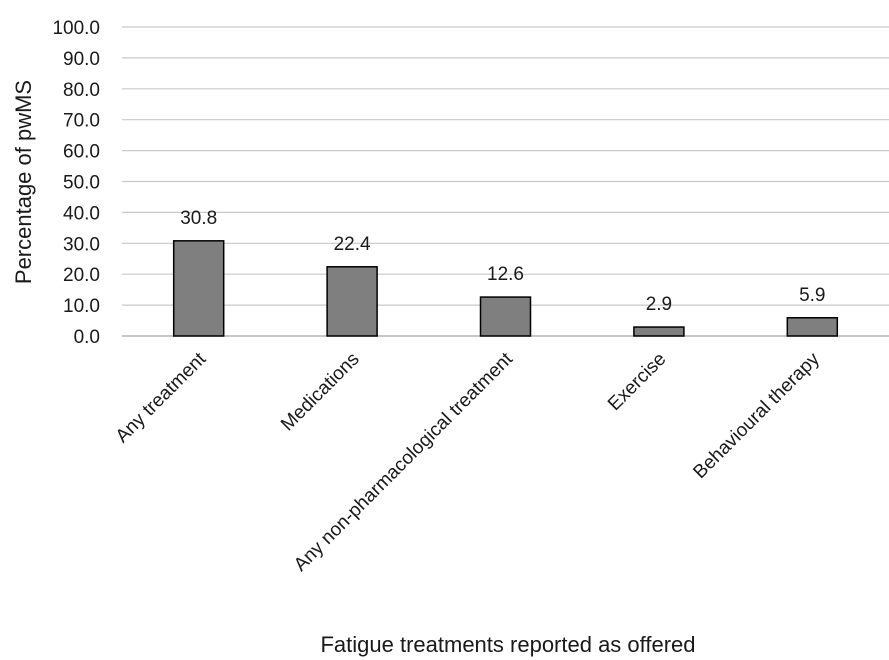  I want to click on y-tick-label: 0.0, so click(87, 337).